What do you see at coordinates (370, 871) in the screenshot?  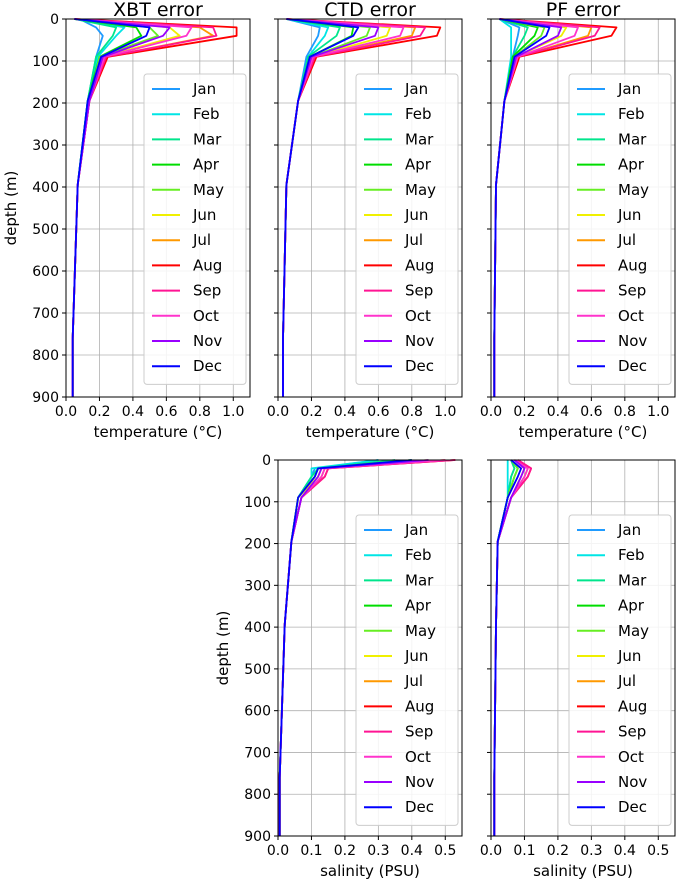 I see `x-axis-label: salinity (PSU)` at bounding box center [370, 871].